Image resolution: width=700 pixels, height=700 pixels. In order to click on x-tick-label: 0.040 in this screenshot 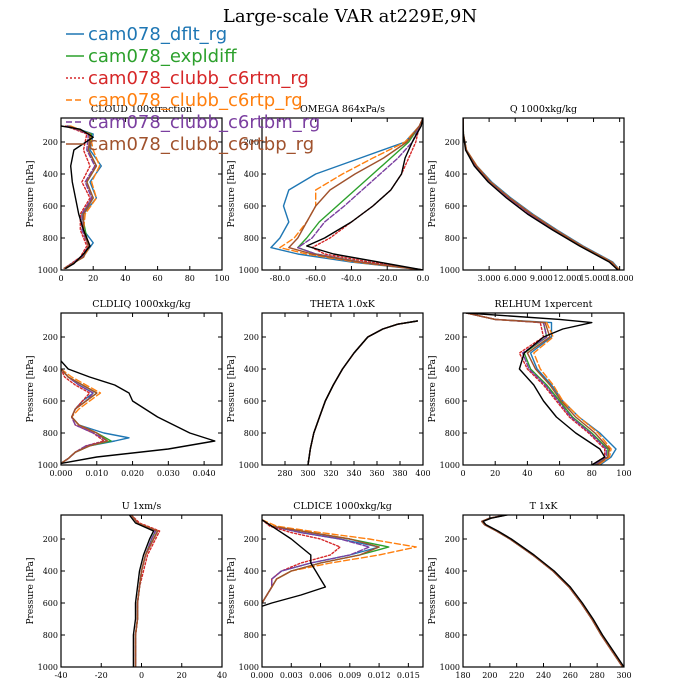, I will do `click(204, 473)`.